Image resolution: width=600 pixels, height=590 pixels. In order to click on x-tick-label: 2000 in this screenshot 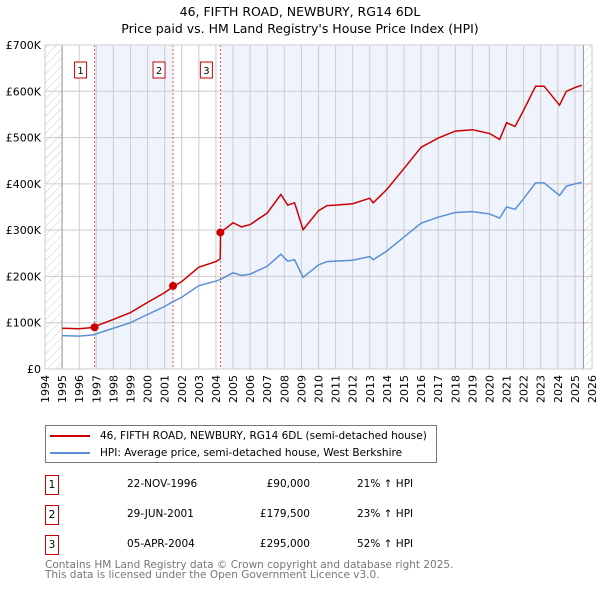, I will do `click(148, 389)`.